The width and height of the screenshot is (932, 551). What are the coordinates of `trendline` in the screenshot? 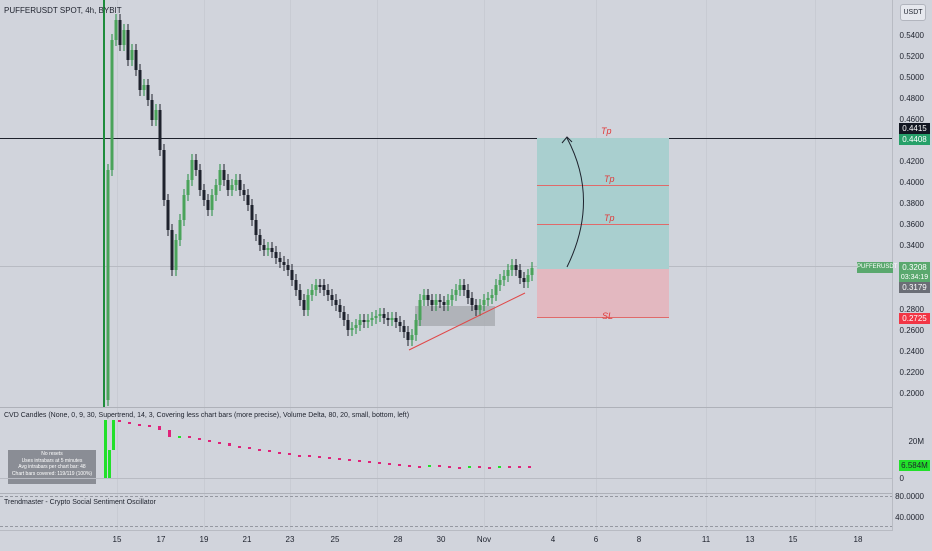 It's located at (467, 321).